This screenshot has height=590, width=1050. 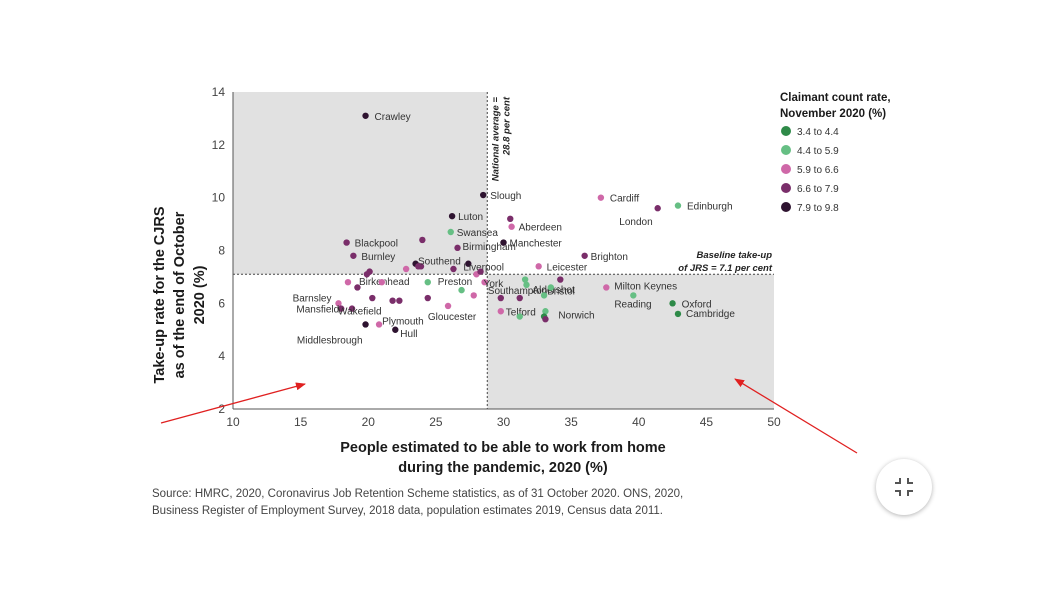 I want to click on data-label: Reading, so click(x=632, y=304).